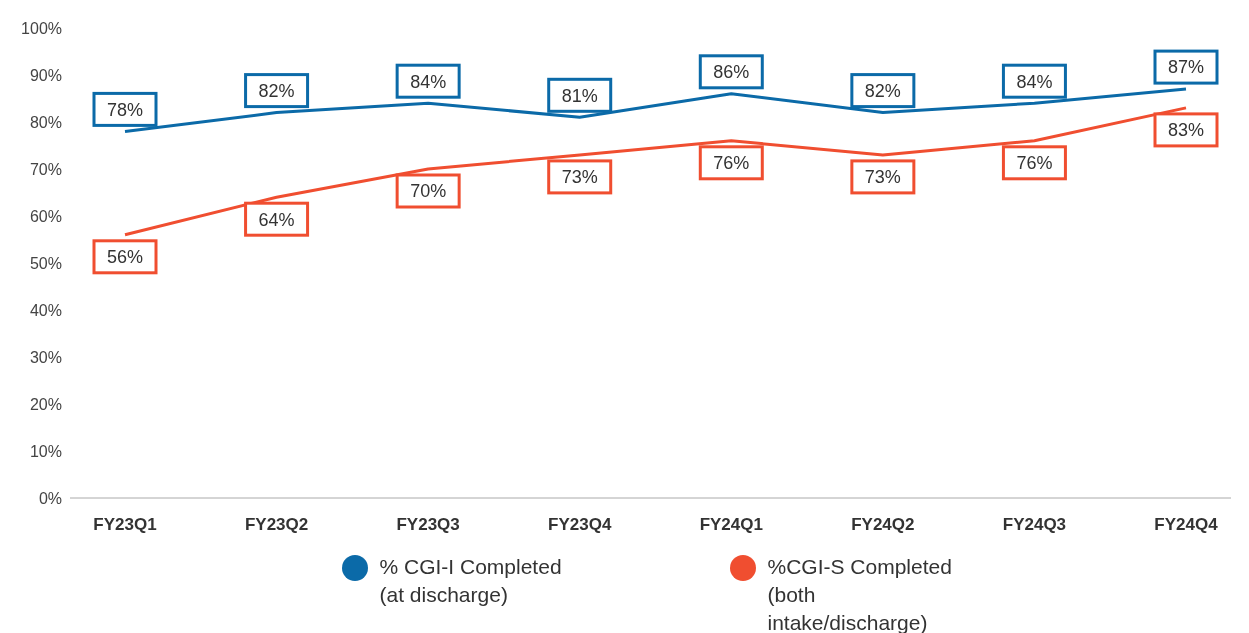  Describe the element at coordinates (276, 525) in the screenshot. I see `x-tick-label: FY23Q2` at that location.